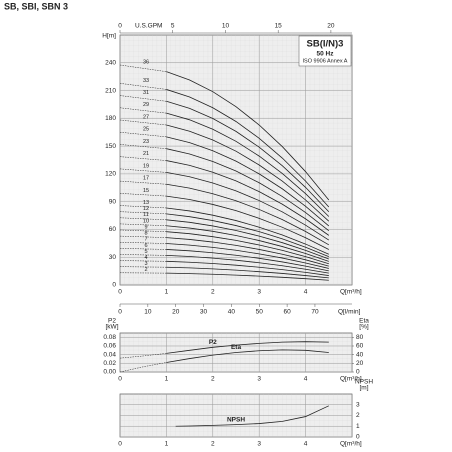 The image size is (452, 452). Describe the element at coordinates (349, 312) in the screenshot. I see `bottom-axis-label: Q[l/min]` at that location.